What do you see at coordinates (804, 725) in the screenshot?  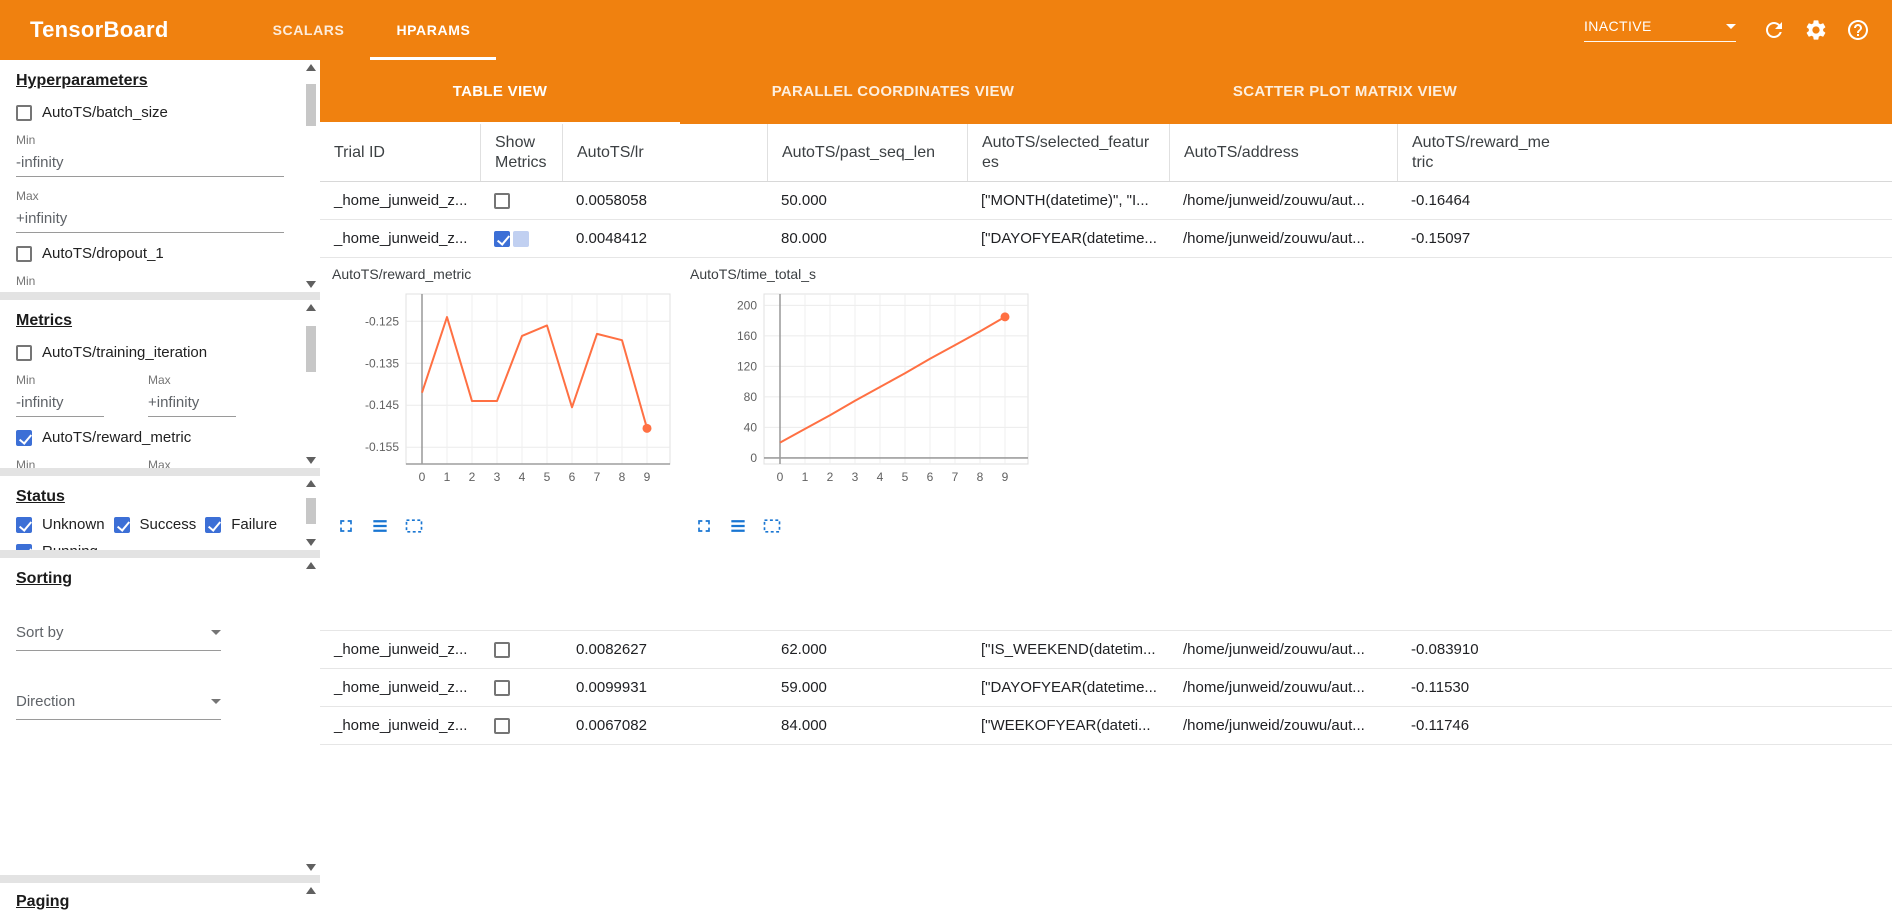 I see `cell-past-seq-len: 84.000` at bounding box center [804, 725].